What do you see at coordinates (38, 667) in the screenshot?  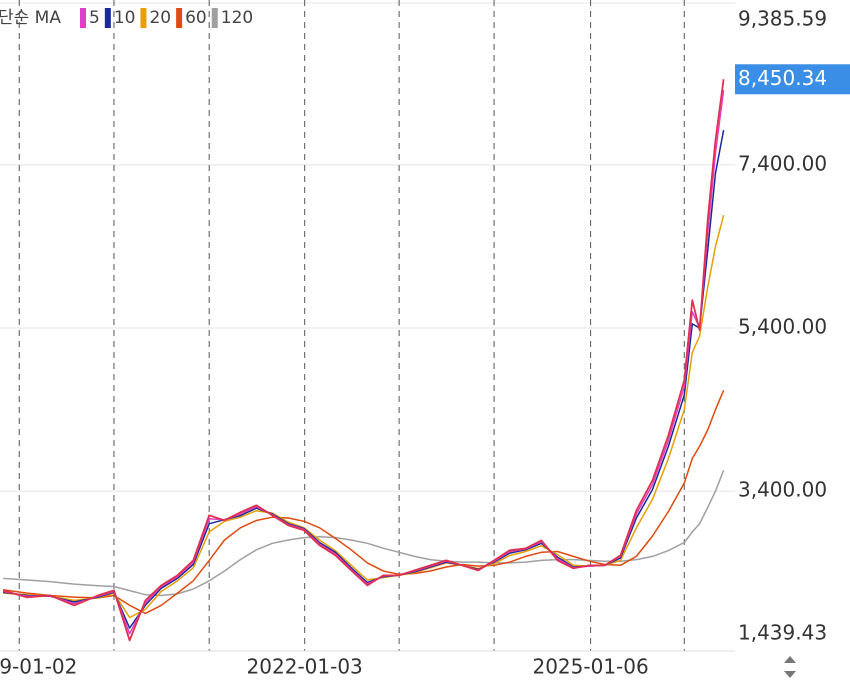 I see `x-tick-label: 2019-01-02` at bounding box center [38, 667].